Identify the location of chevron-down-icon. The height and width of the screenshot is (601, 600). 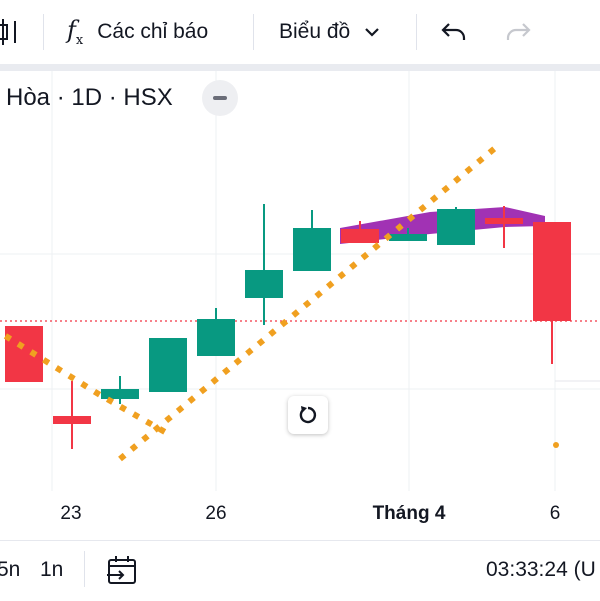
(372, 32).